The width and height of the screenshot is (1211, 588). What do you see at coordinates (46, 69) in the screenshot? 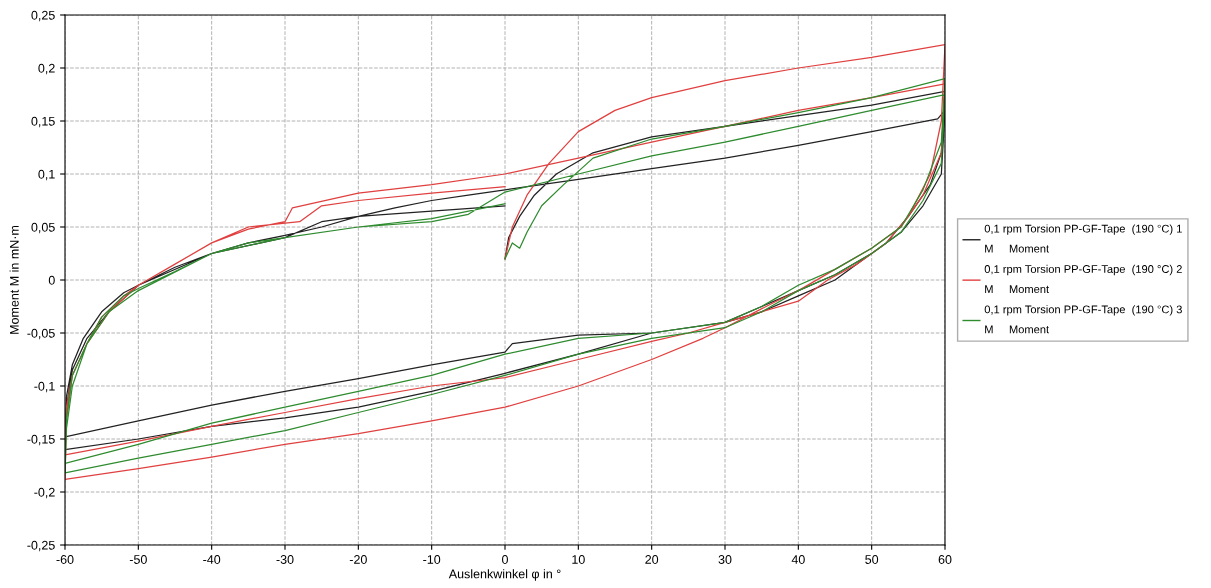
I see `y-tick-label: 0,2` at bounding box center [46, 69].